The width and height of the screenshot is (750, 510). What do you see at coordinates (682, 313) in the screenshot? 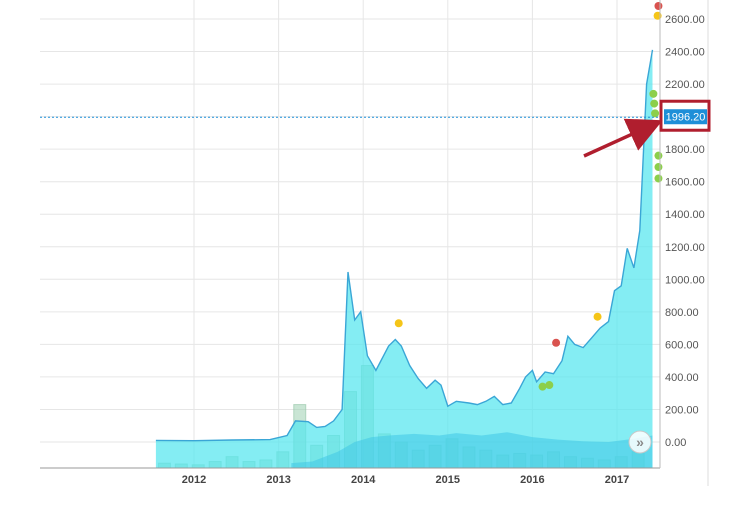
I see `y-tick-label: 800.00` at bounding box center [682, 313].